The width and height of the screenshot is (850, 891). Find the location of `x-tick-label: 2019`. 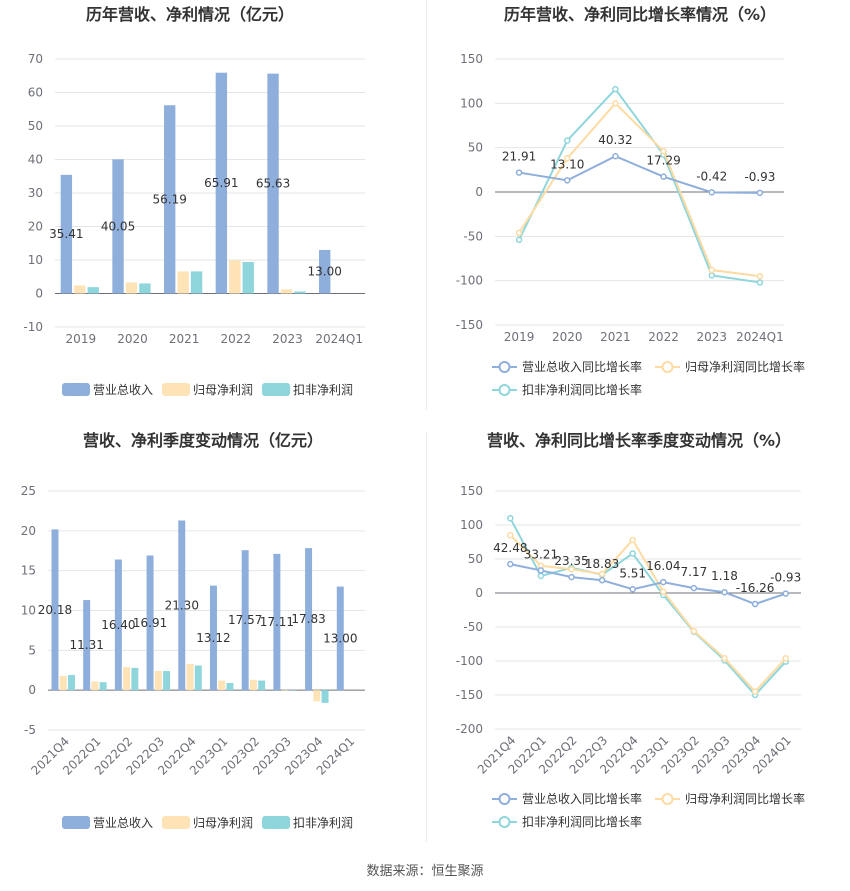

x-tick-label: 2019 is located at coordinates (519, 337).